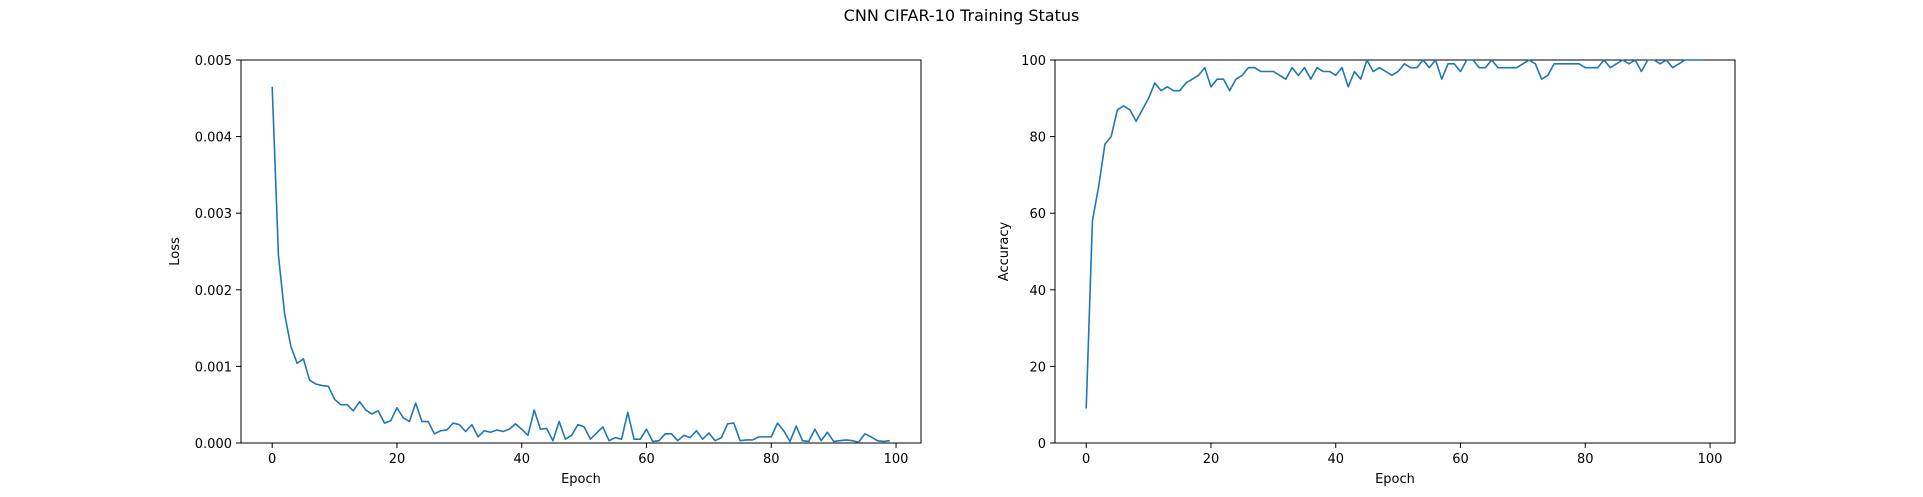  What do you see at coordinates (646, 459) in the screenshot?
I see `loss-x-tick-label: 60` at bounding box center [646, 459].